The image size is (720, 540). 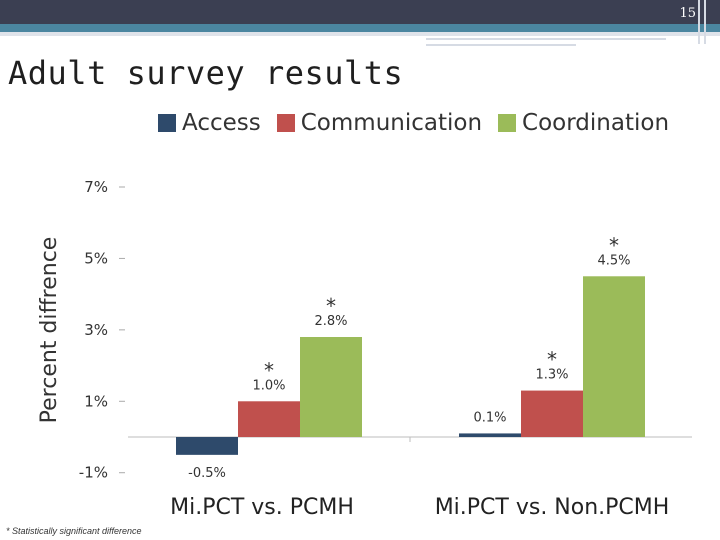 I want to click on legend-item-access: Access, so click(x=209, y=123).